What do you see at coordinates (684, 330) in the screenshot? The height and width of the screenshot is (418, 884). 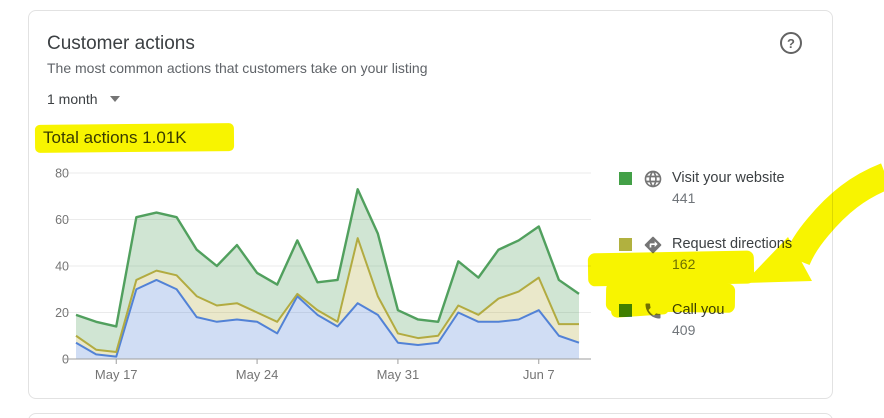 I see `legend-count: 409` at bounding box center [684, 330].